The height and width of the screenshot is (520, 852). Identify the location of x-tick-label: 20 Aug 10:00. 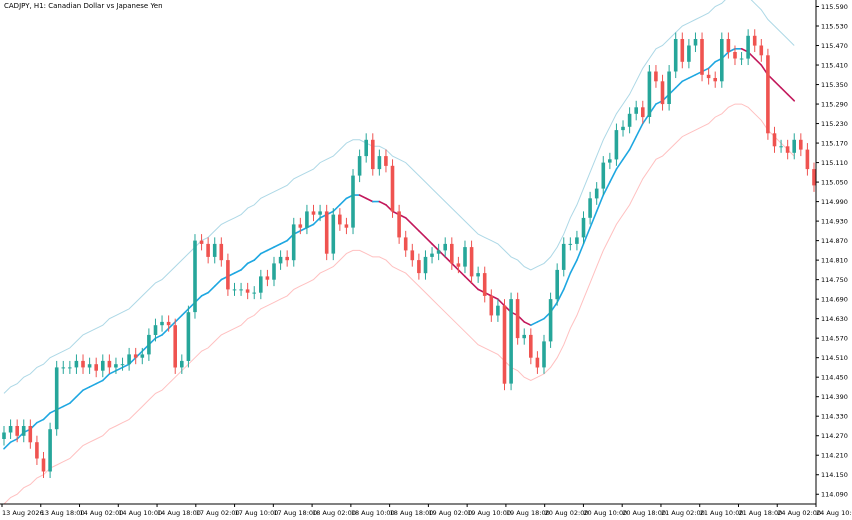
(605, 513).